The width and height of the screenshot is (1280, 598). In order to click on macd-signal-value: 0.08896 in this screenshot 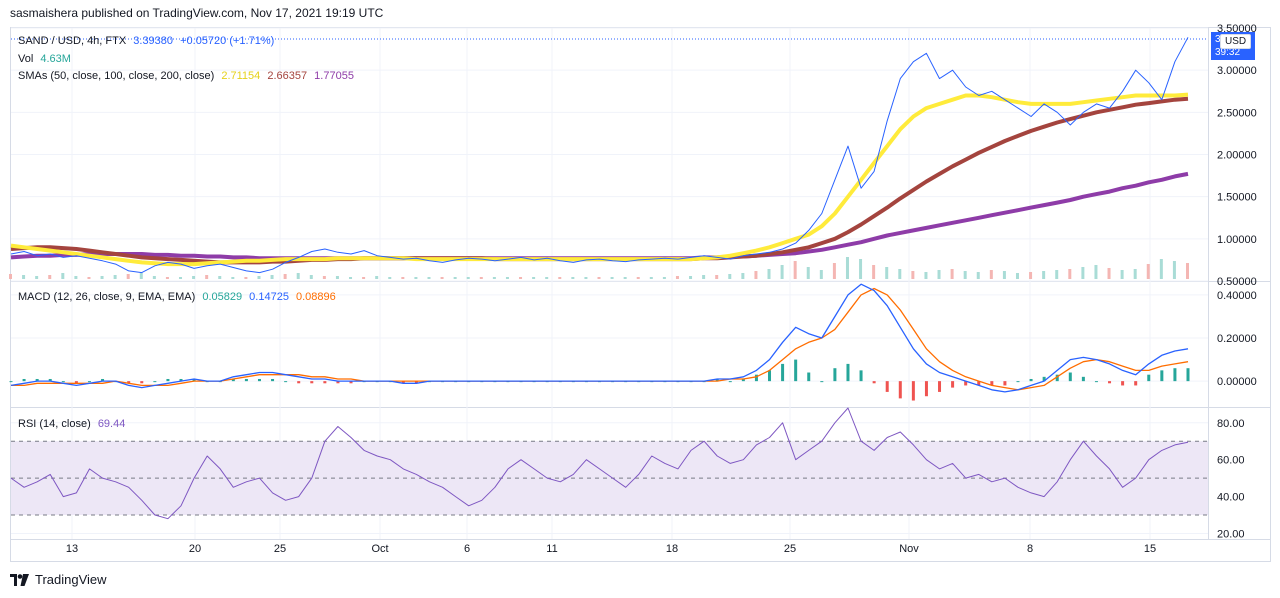, I will do `click(316, 297)`.